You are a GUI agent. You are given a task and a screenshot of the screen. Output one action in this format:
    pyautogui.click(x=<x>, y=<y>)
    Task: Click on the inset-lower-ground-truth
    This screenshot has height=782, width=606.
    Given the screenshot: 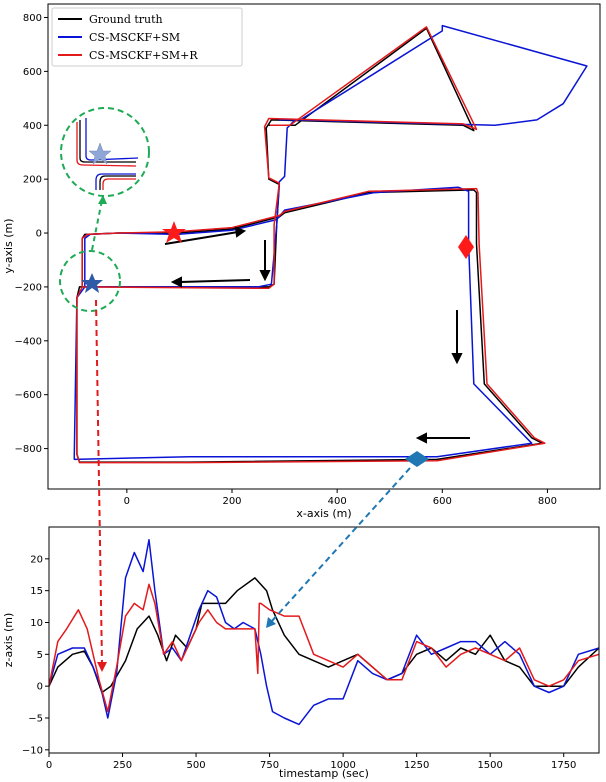 What is the action you would take?
    pyautogui.click(x=117, y=182)
    